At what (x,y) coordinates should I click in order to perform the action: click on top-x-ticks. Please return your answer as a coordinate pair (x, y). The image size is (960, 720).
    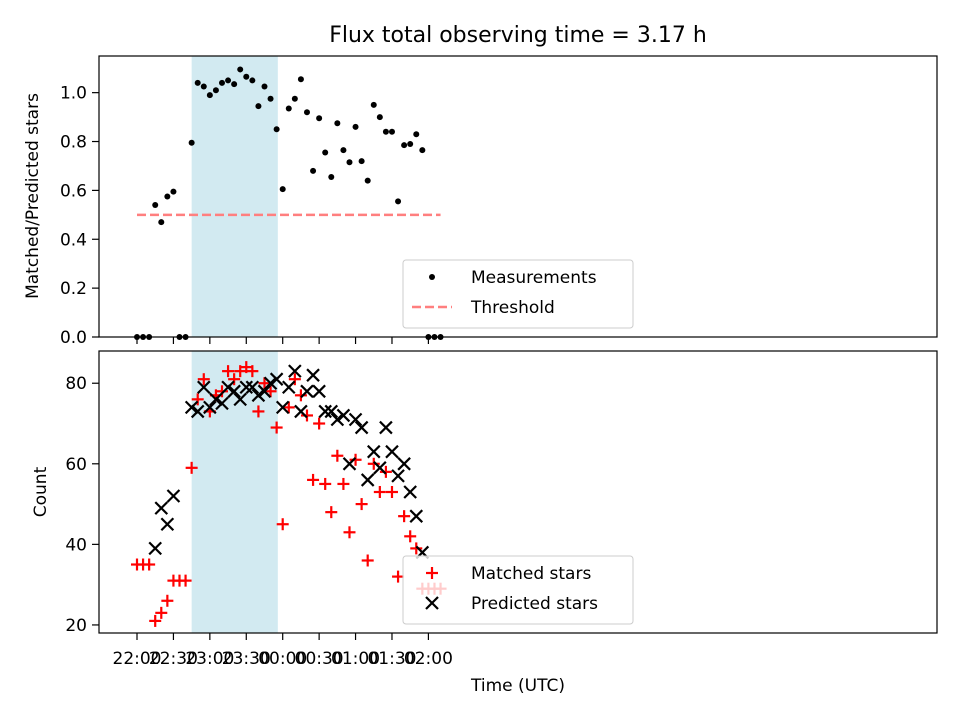
    Looking at the image, I should click on (283, 340).